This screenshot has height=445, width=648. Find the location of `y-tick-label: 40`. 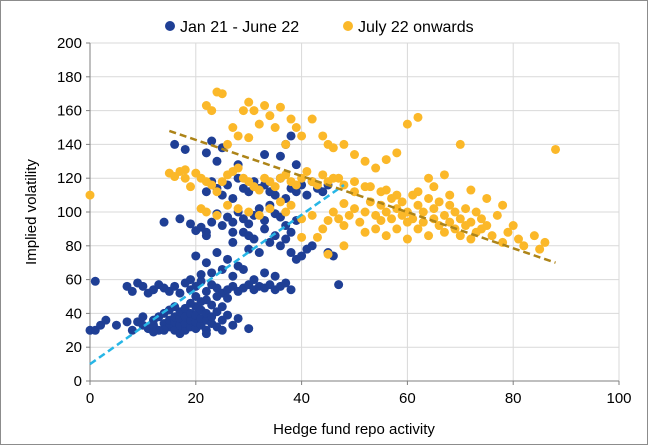

y-tick-label: 40 is located at coordinates (73, 313).